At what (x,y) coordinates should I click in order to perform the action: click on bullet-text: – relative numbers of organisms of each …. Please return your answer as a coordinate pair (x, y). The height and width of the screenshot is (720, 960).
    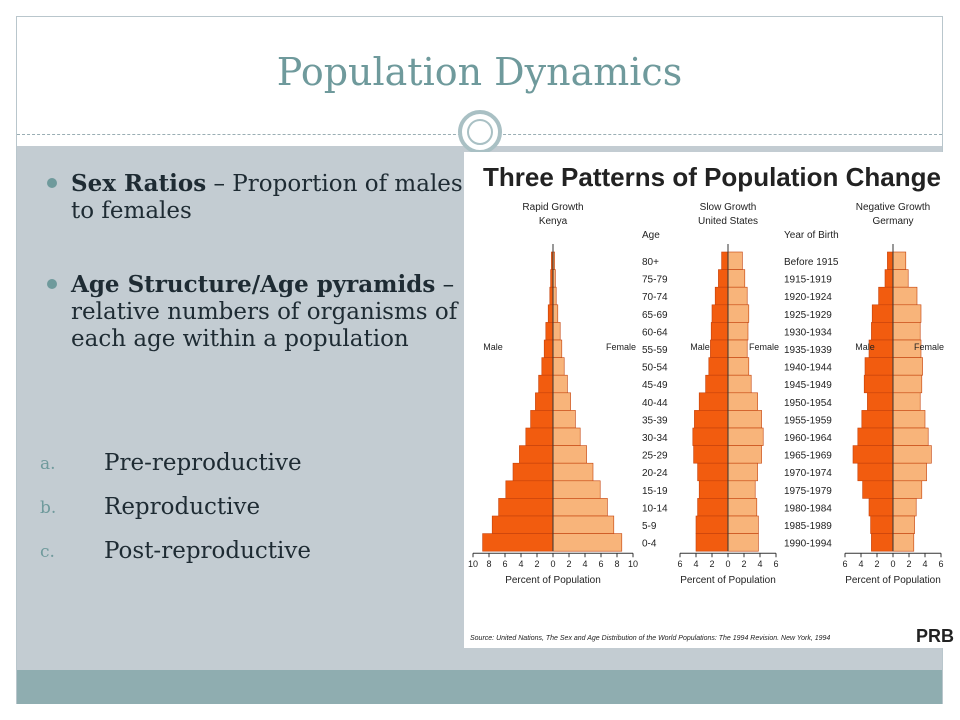
    Looking at the image, I should click on (264, 312).